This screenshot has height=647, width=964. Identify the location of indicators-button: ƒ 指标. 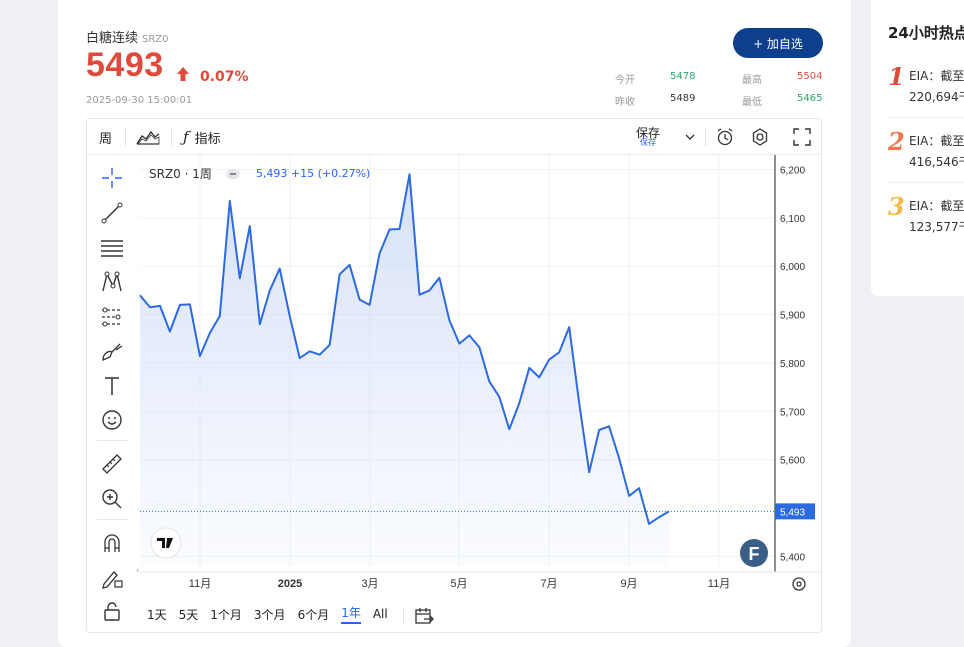
(202, 137).